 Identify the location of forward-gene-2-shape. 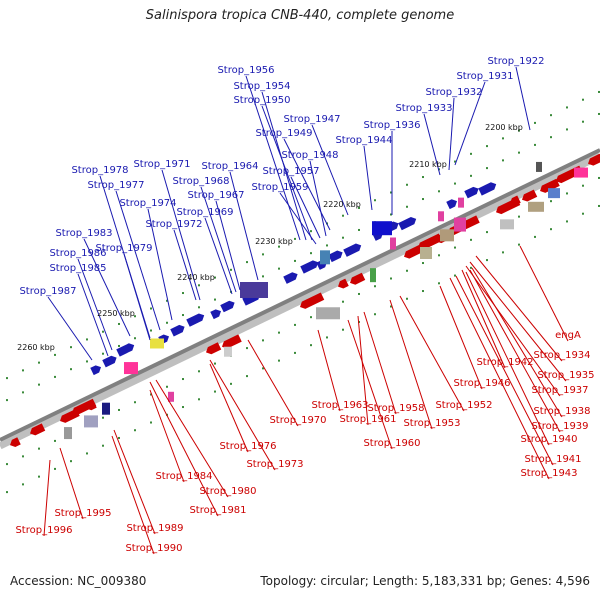
(125, 350).